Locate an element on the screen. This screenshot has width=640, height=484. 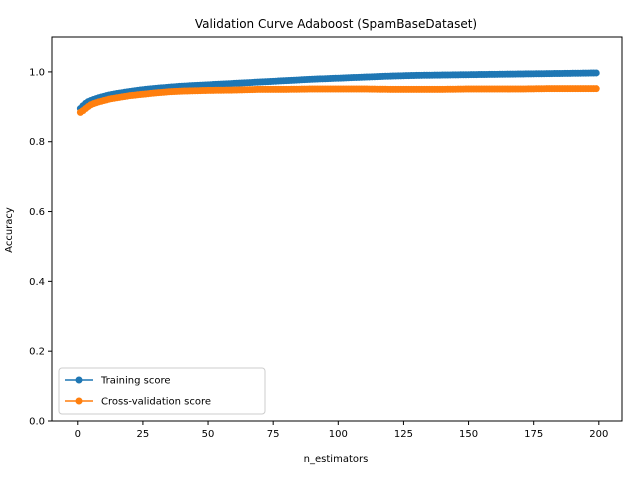
x-tick-label: 0 is located at coordinates (78, 434).